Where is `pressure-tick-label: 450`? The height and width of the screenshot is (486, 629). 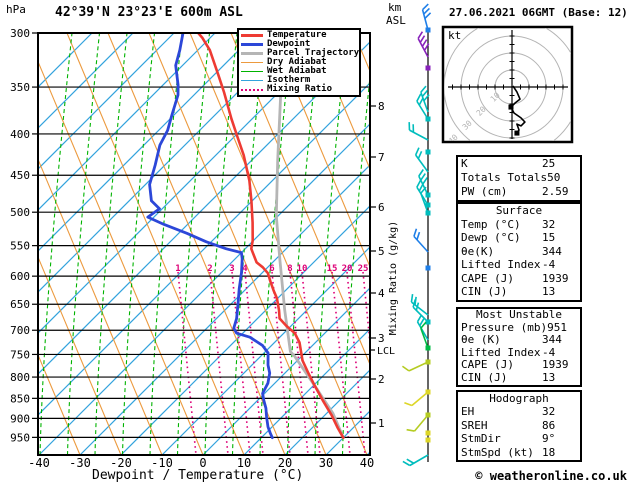
pressure-tick-label: 450 is located at coordinates (20, 175).